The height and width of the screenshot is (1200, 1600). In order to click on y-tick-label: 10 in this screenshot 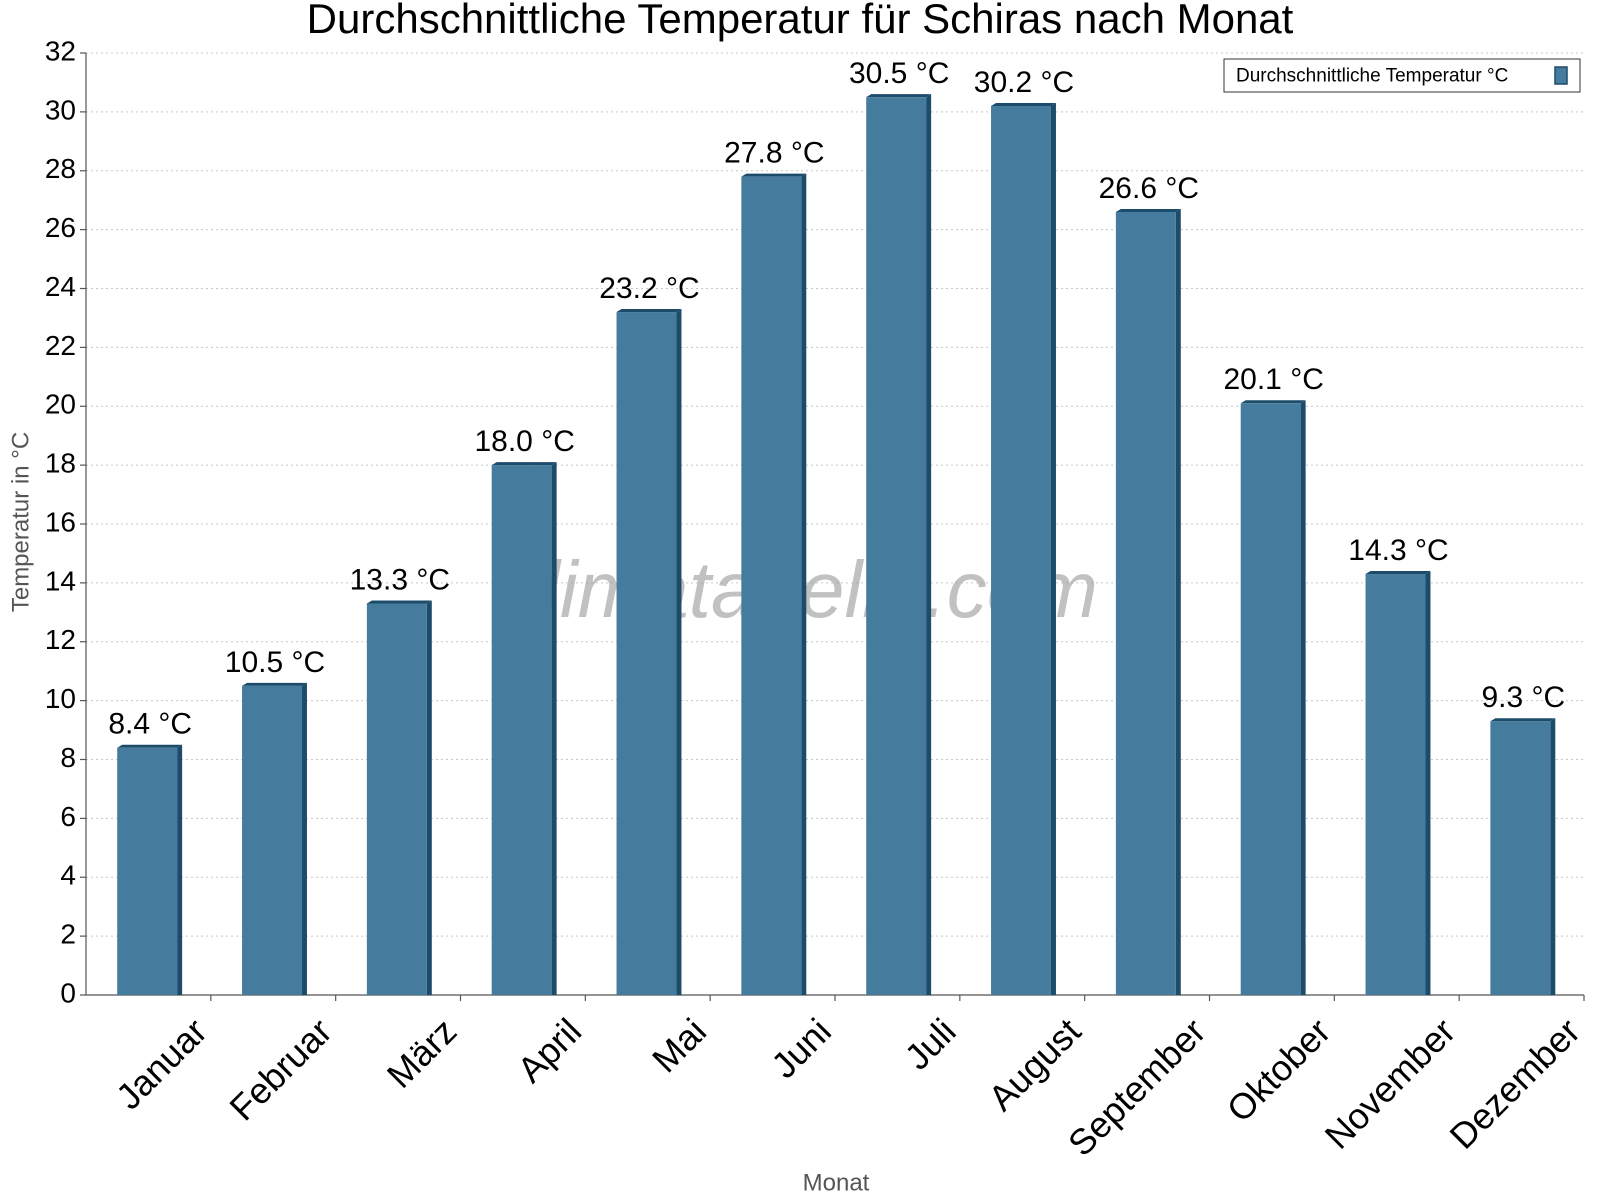, I will do `click(60, 698)`.